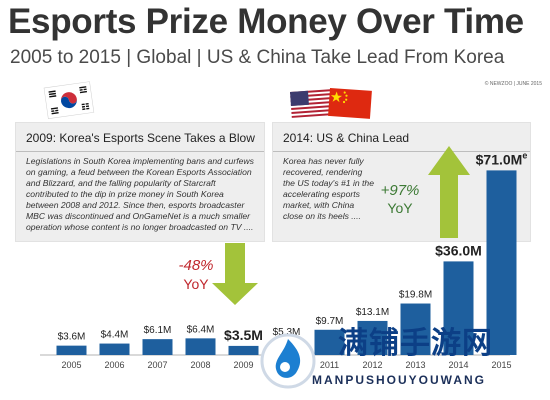 This screenshot has height=400, width=550. What do you see at coordinates (157, 347) in the screenshot?
I see `bar-2007` at bounding box center [157, 347].